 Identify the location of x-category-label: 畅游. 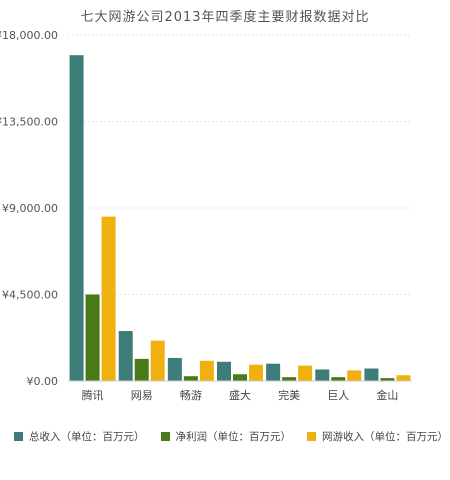
(191, 395).